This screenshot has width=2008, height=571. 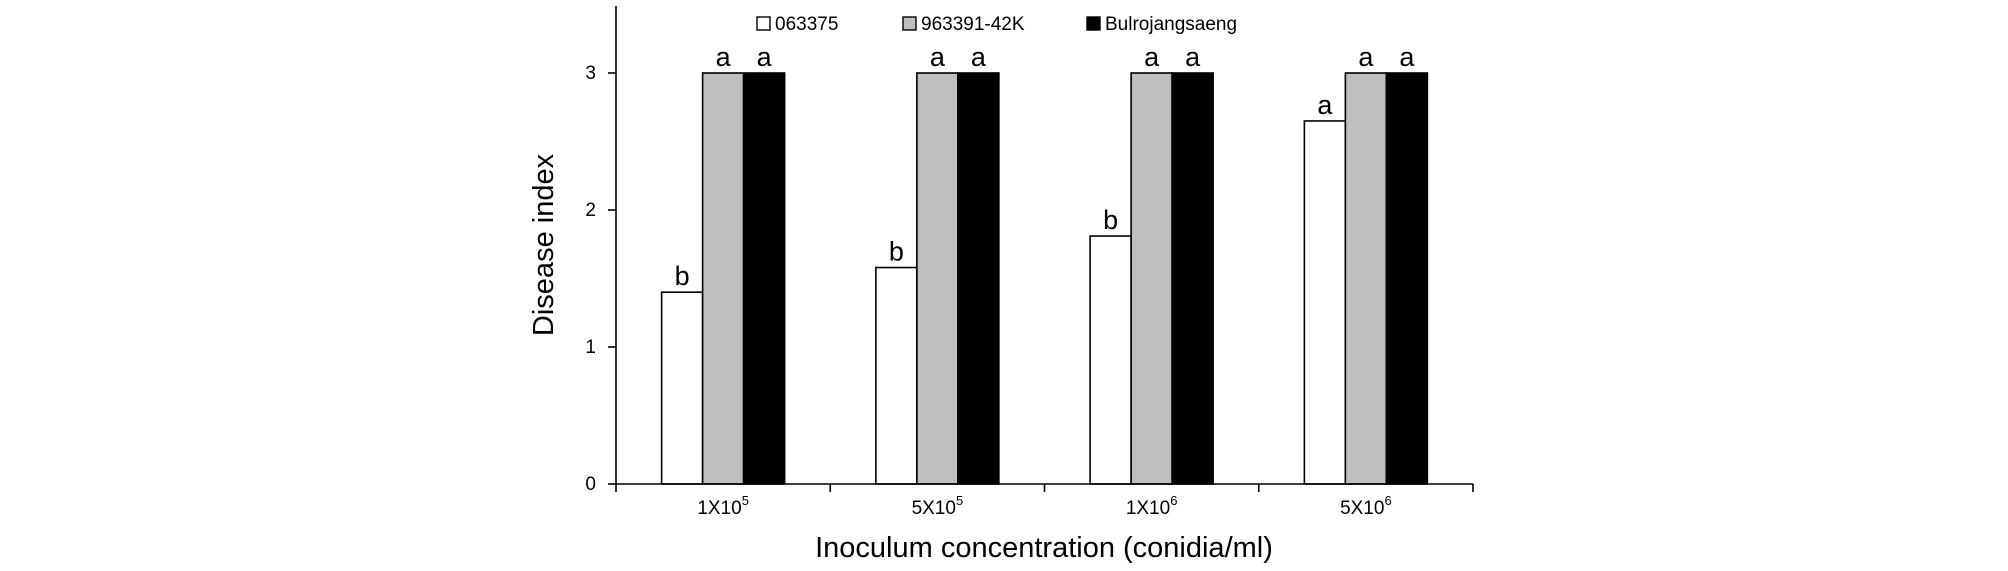 I want to click on y-tick-label: 0, so click(x=590, y=484).